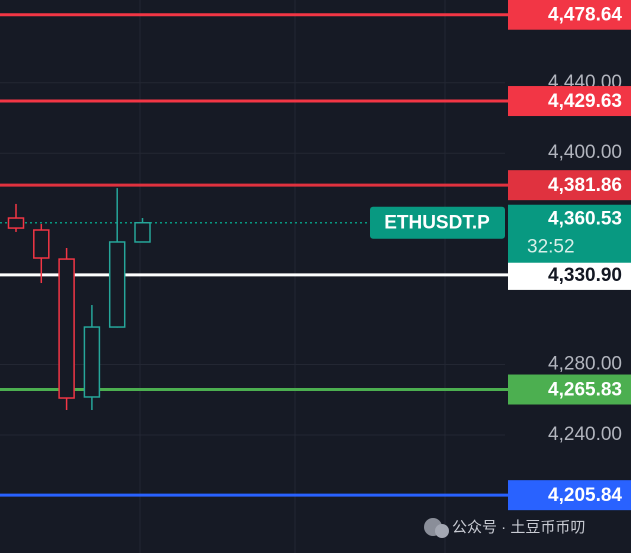 The height and width of the screenshot is (553, 631). I want to click on level-label: 4,429.63, so click(585, 101).